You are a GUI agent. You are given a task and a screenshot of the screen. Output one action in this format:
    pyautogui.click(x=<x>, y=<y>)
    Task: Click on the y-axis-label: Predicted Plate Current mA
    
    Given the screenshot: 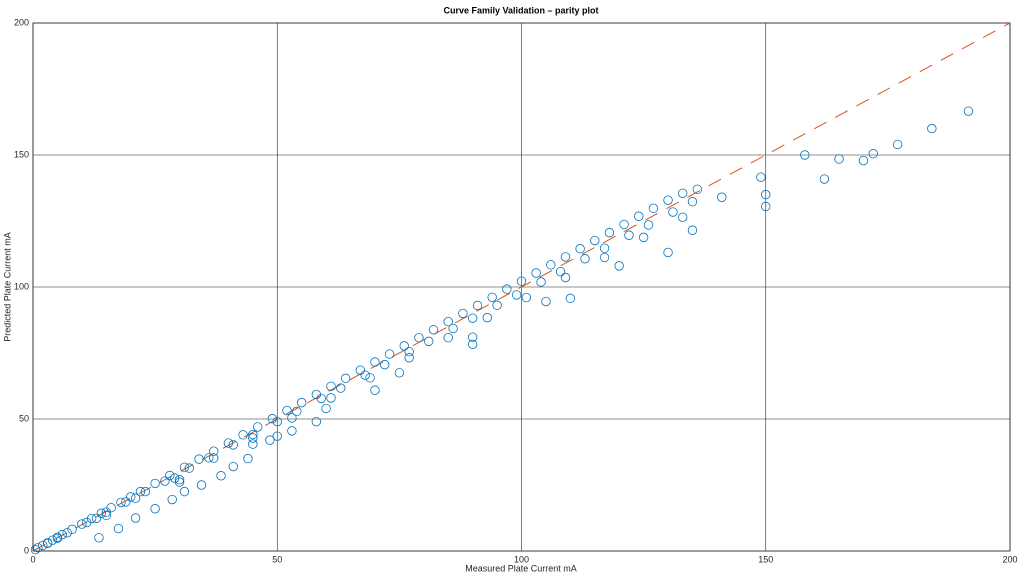 What is the action you would take?
    pyautogui.click(x=7, y=287)
    